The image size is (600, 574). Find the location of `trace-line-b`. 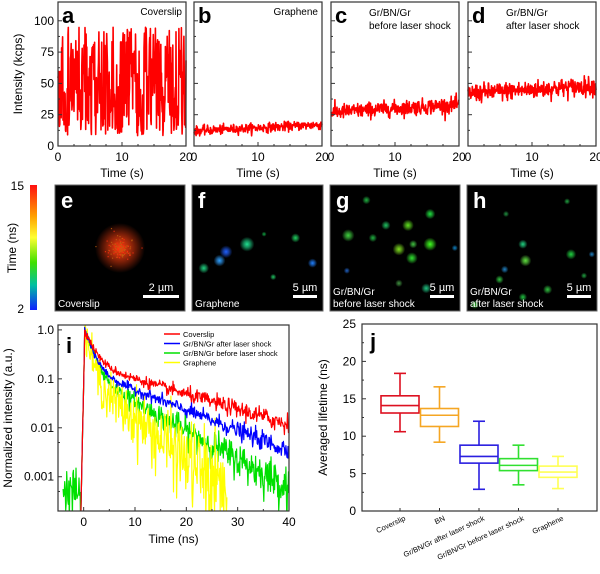

trace-line-b is located at coordinates (258, 128).